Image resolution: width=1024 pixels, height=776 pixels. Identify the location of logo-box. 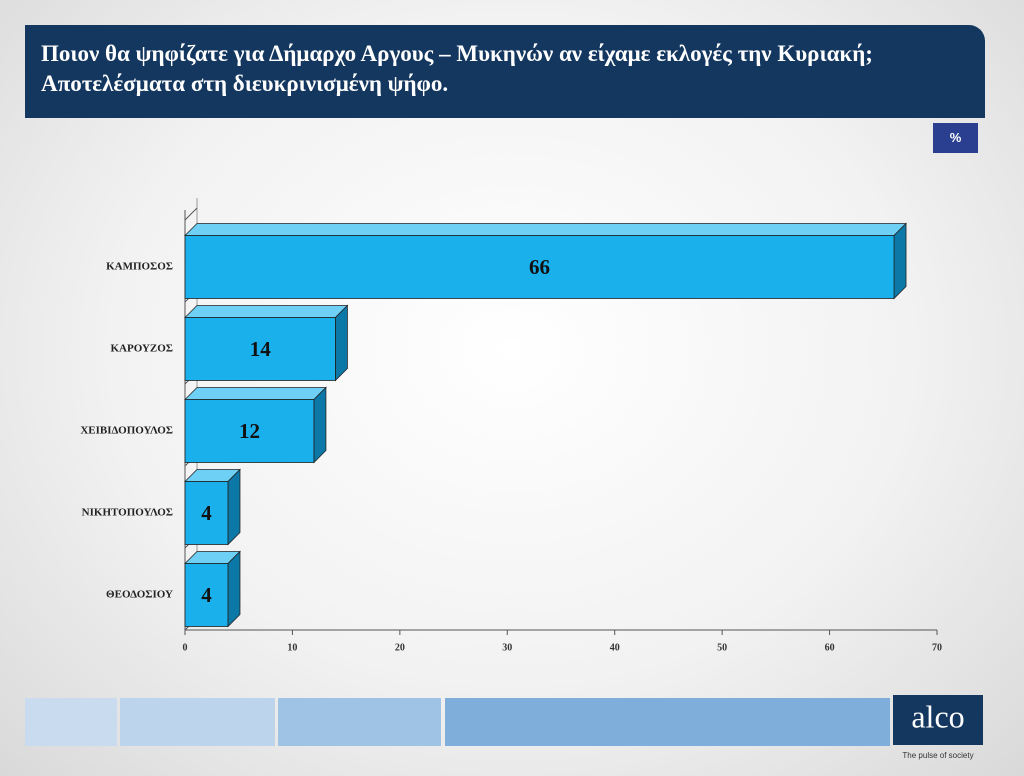
(938, 720).